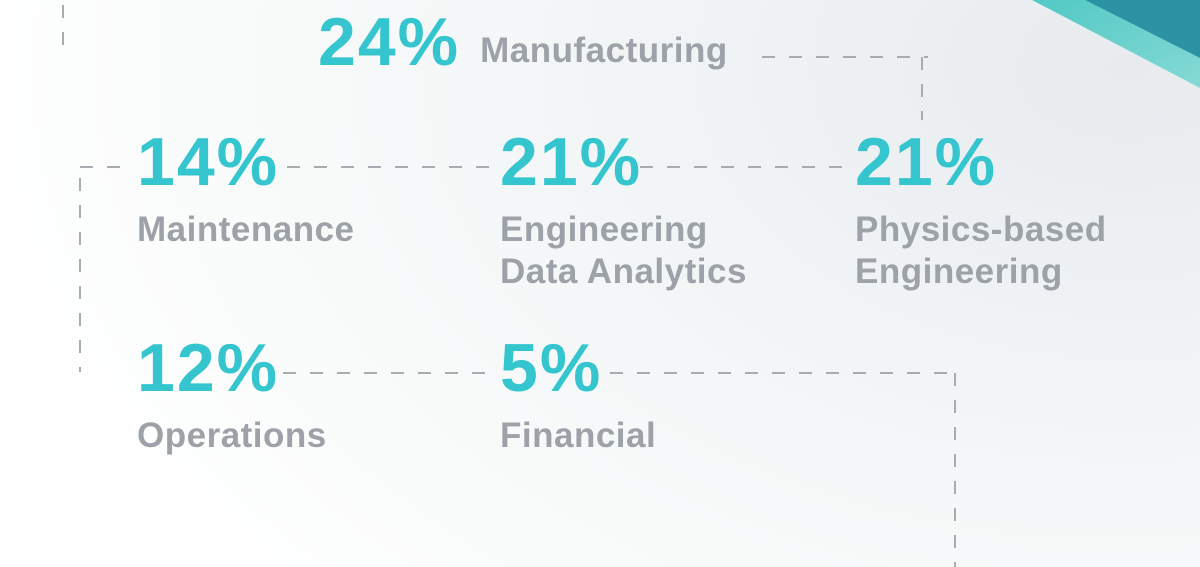 This screenshot has width=1200, height=567. What do you see at coordinates (551, 368) in the screenshot?
I see `stat-value: 5%` at bounding box center [551, 368].